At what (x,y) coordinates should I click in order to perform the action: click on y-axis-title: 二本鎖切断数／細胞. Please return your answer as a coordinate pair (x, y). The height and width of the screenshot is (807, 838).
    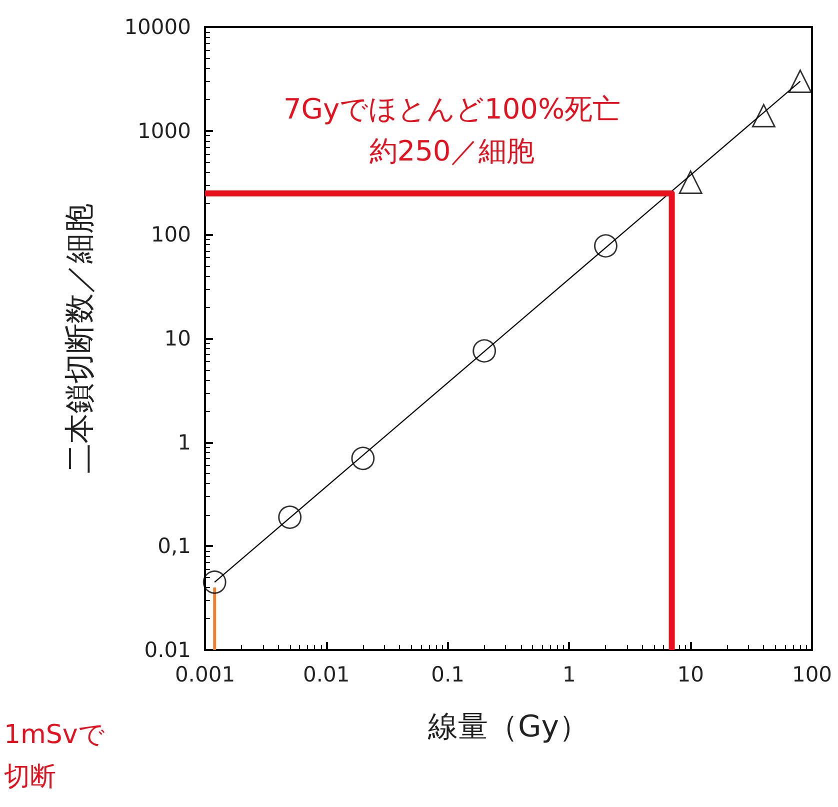
    Looking at the image, I should click on (80, 339).